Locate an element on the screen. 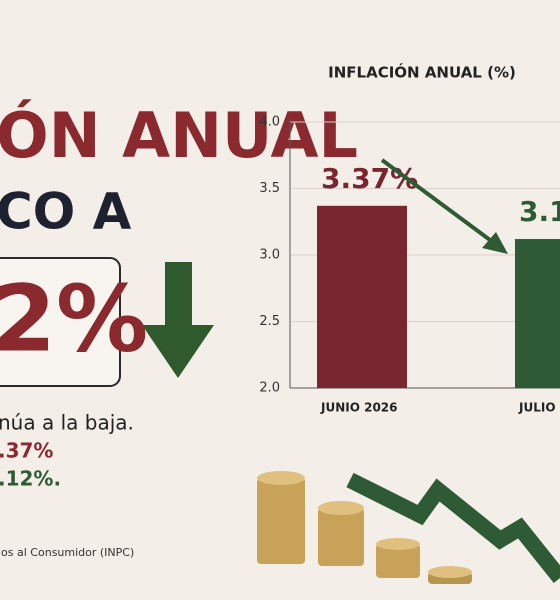 The image size is (560, 600). chart-title: INFLACIÓN ANUAL (%) is located at coordinates (422, 72).